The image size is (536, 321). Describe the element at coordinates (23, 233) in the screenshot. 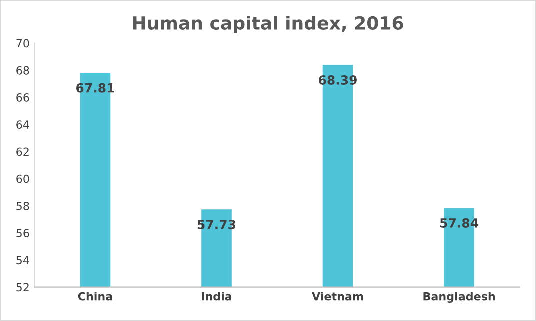

I see `y-tick-label: 56` at that location.